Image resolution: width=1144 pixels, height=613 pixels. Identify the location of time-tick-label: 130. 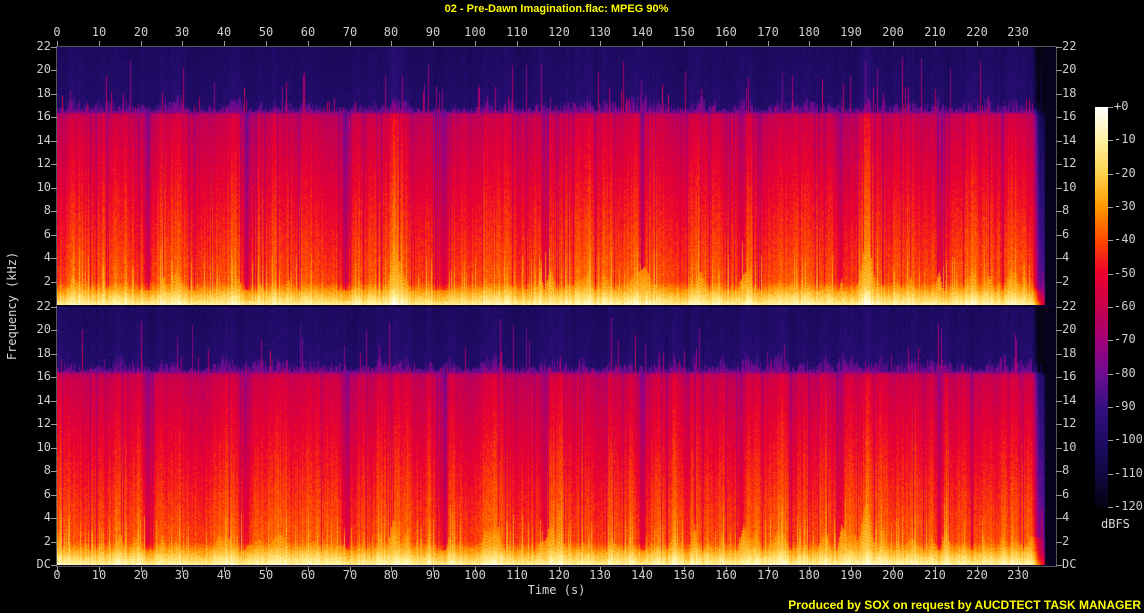
(600, 32).